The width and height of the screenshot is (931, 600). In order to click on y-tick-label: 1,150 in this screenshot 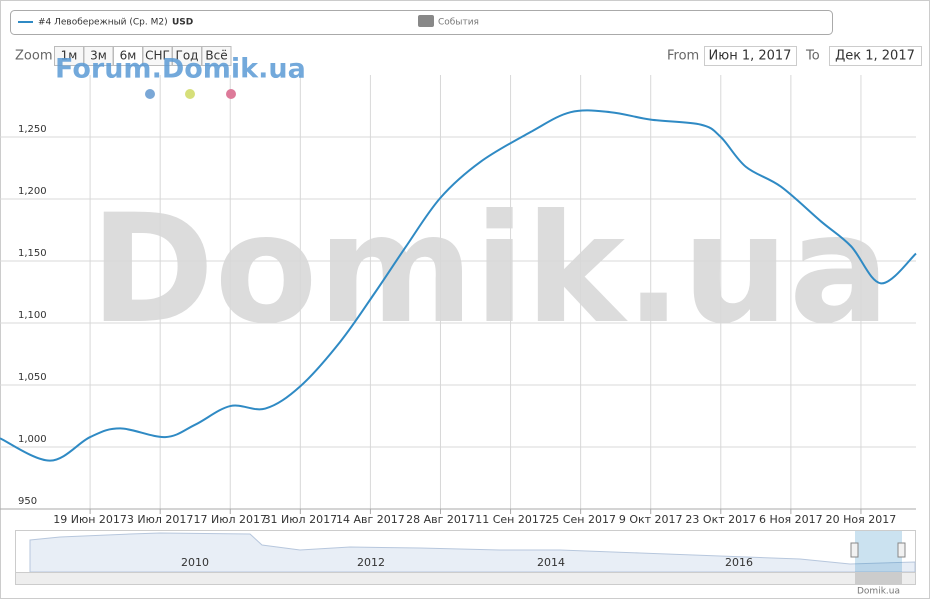, I will do `click(32, 253)`.